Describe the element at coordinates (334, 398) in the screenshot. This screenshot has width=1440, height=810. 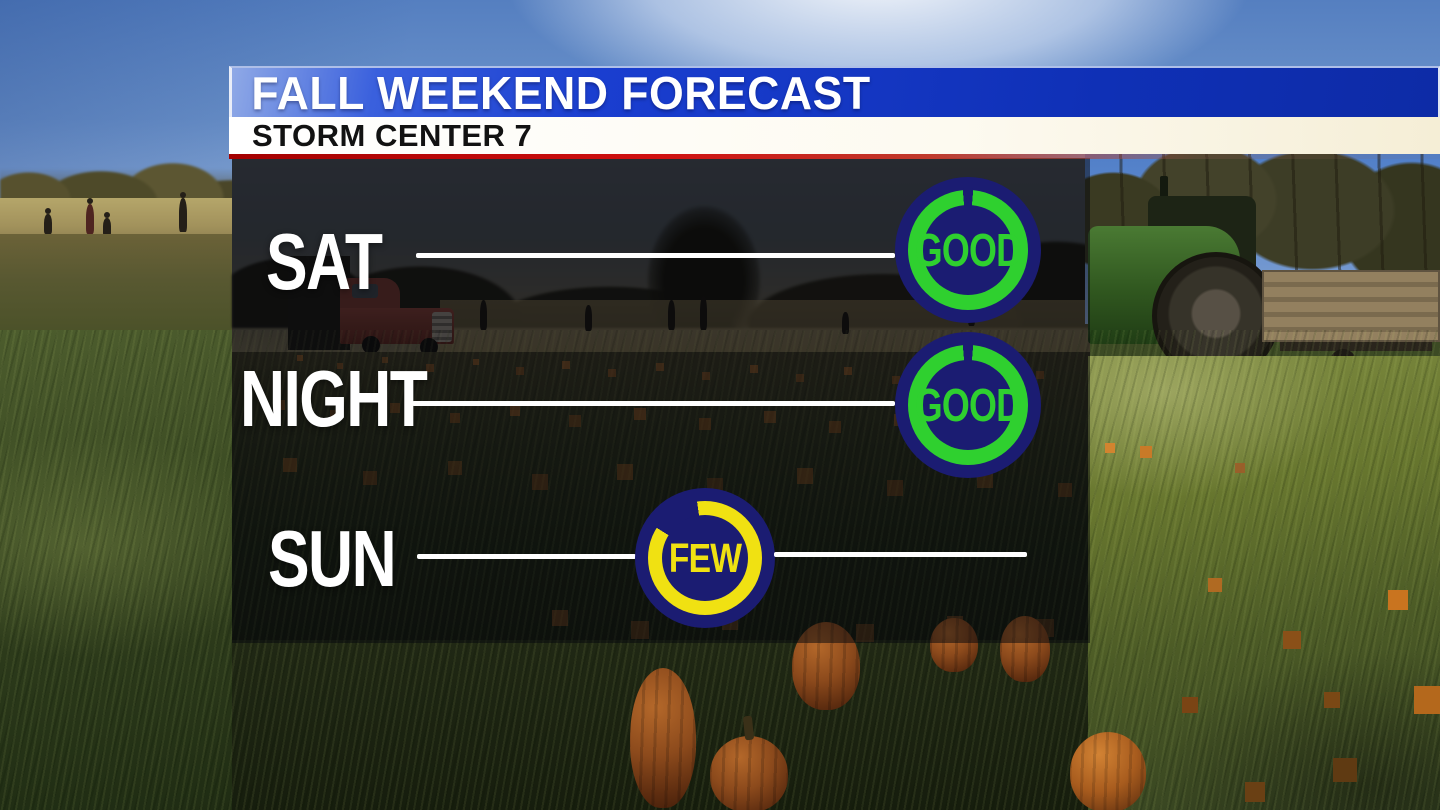
I see `row-label-night: NIGHT` at that location.